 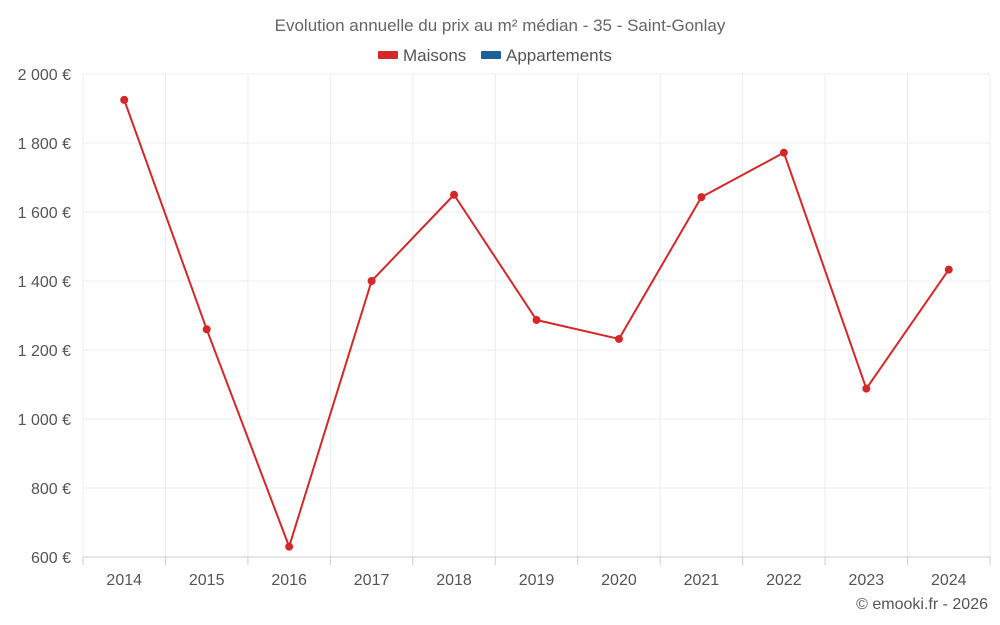 I want to click on x-tick-label: 2020, so click(x=619, y=580).